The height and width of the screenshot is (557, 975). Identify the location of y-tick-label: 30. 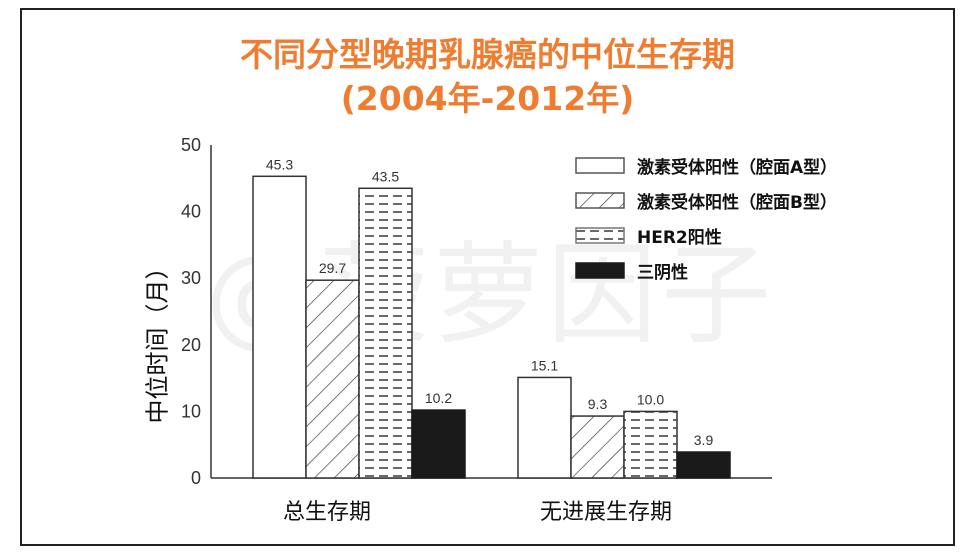
(191, 278).